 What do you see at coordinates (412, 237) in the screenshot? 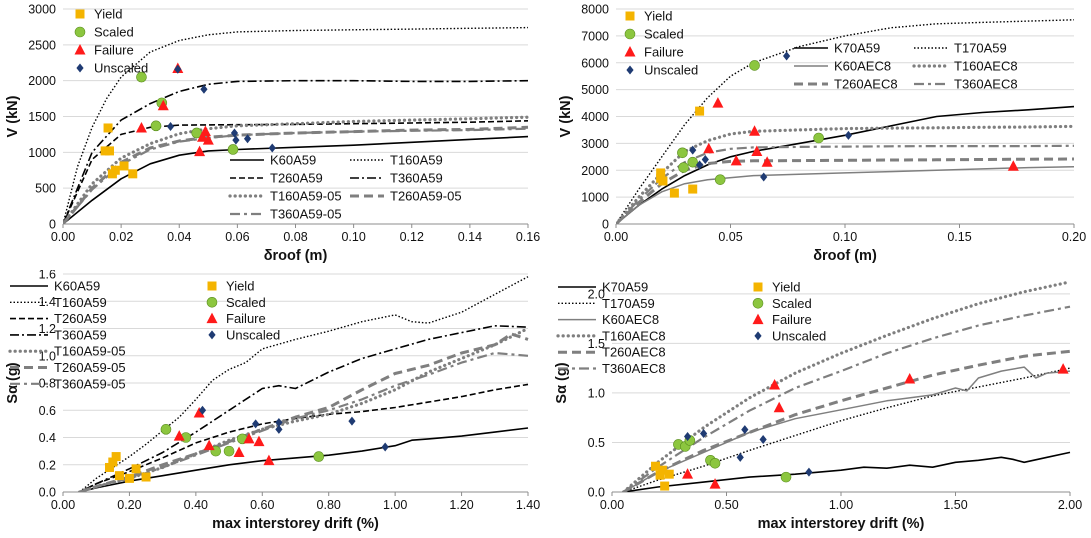
I see `x-tick-label: 0.12` at bounding box center [412, 237].